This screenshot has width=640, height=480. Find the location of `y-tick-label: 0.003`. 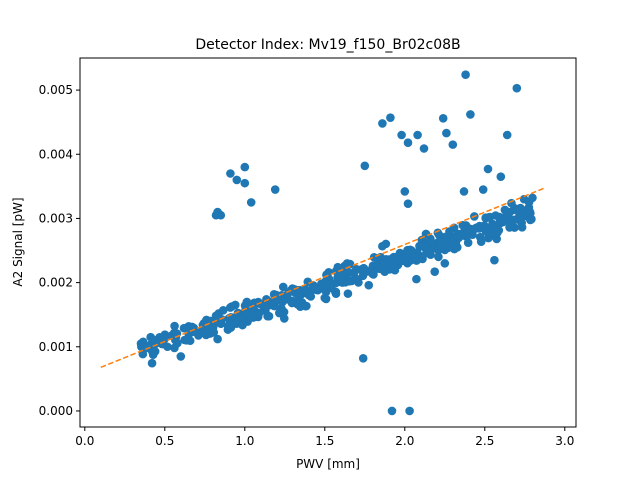

y-tick-label: 0.003 is located at coordinates (56, 218).